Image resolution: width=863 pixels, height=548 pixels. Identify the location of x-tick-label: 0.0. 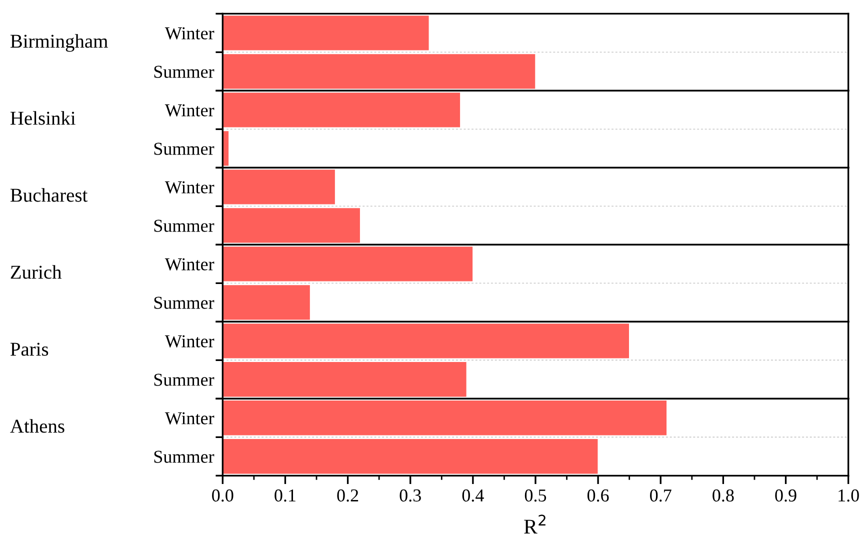
(223, 495).